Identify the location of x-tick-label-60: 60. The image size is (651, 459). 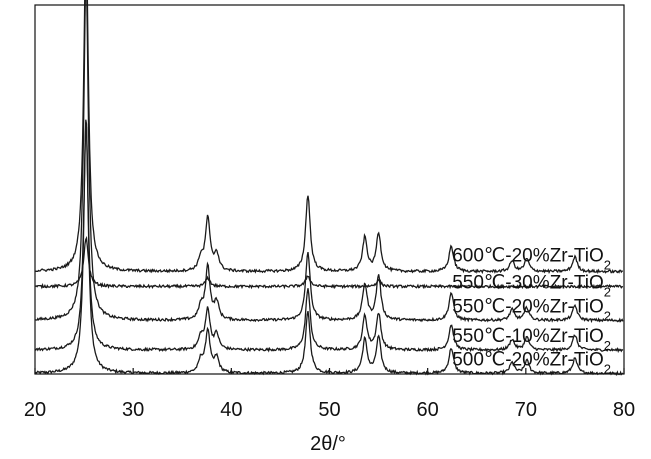
(428, 410).